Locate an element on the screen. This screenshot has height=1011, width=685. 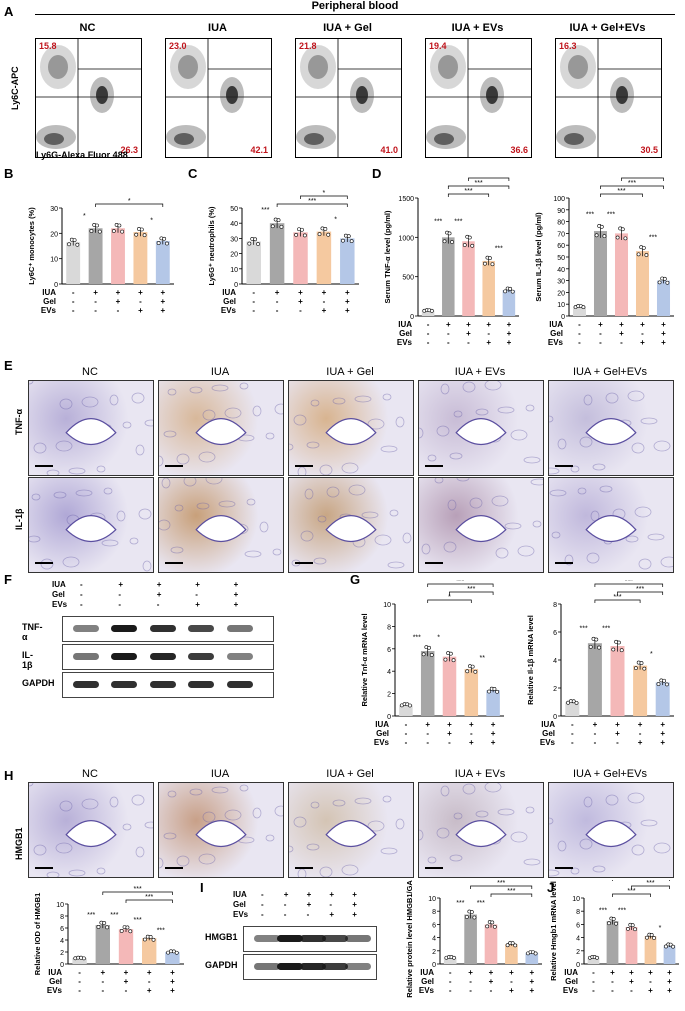
y-tick-label: 0 is located at coordinates (62, 965).